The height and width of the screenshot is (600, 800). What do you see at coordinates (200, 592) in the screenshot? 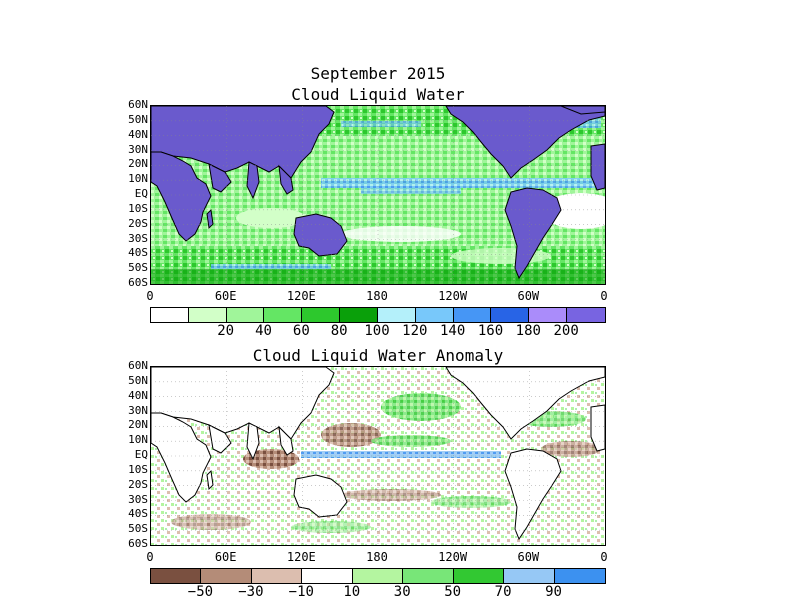
I see `colorbar-tick-label: −50` at bounding box center [200, 592].